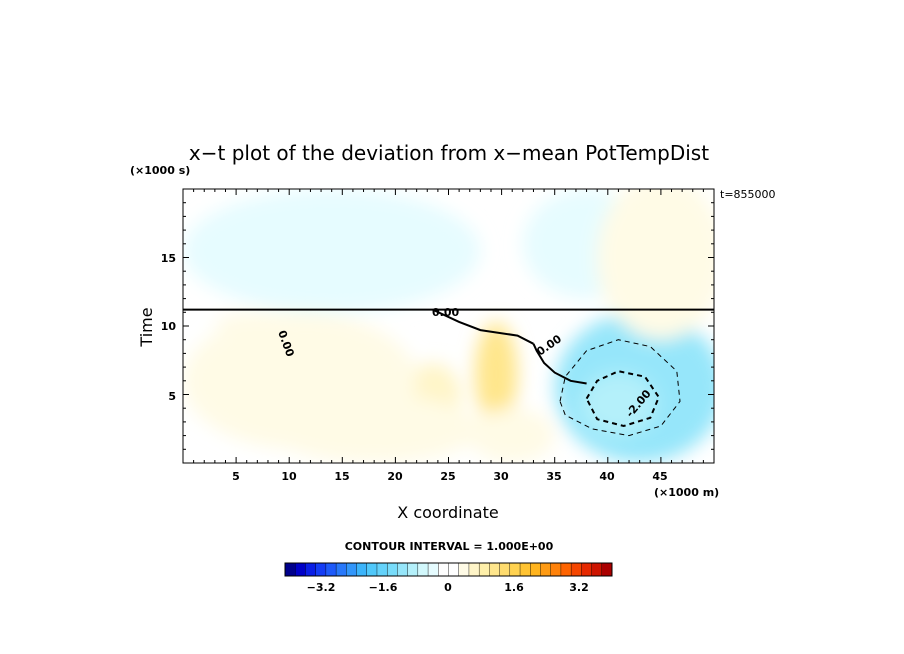  What do you see at coordinates (341, 476) in the screenshot?
I see `x-tick-label: 15` at bounding box center [341, 476].